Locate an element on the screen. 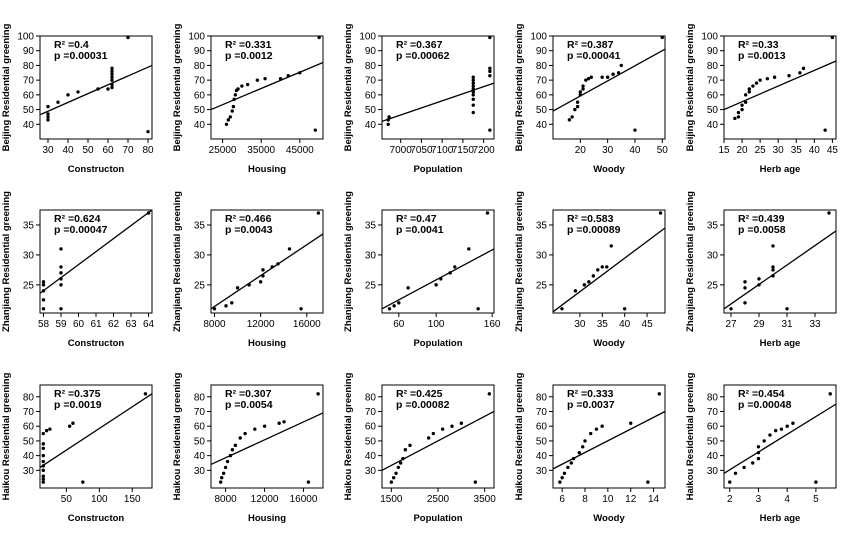 This screenshot has height=539, width=850. x-axis: 60 100 160 is located at coordinates (447, 321).